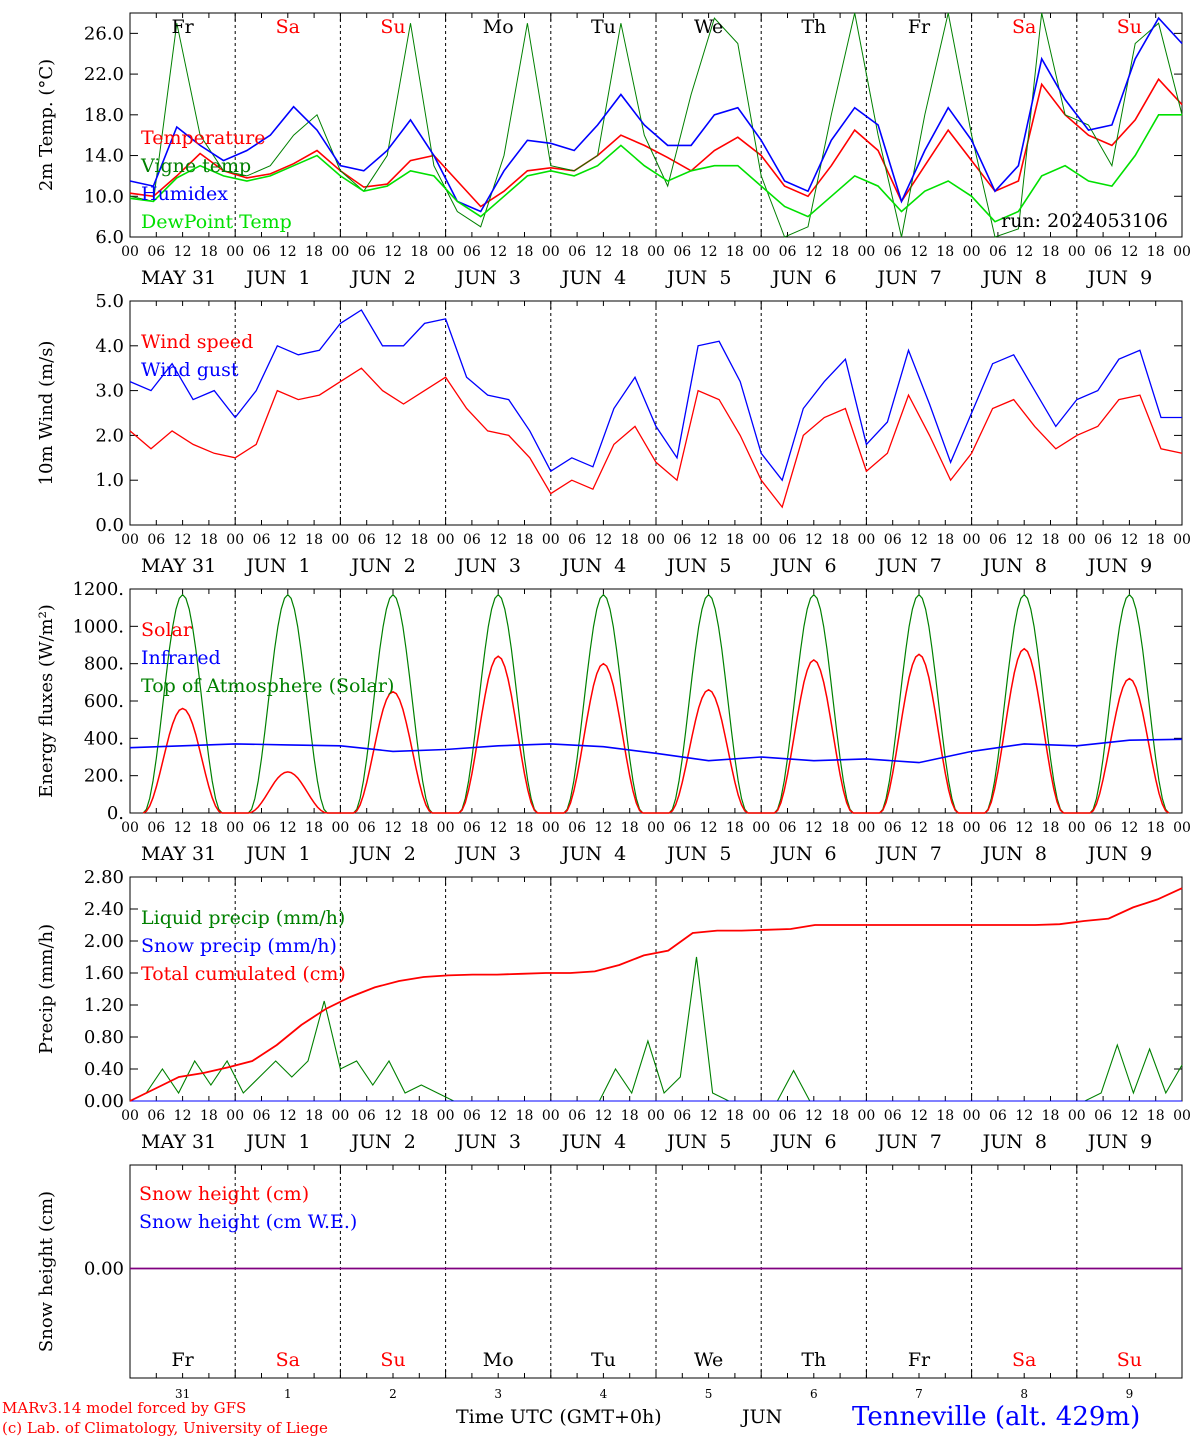  Describe the element at coordinates (109, 346) in the screenshot. I see `wind-y-tick-label: 4.0` at that location.